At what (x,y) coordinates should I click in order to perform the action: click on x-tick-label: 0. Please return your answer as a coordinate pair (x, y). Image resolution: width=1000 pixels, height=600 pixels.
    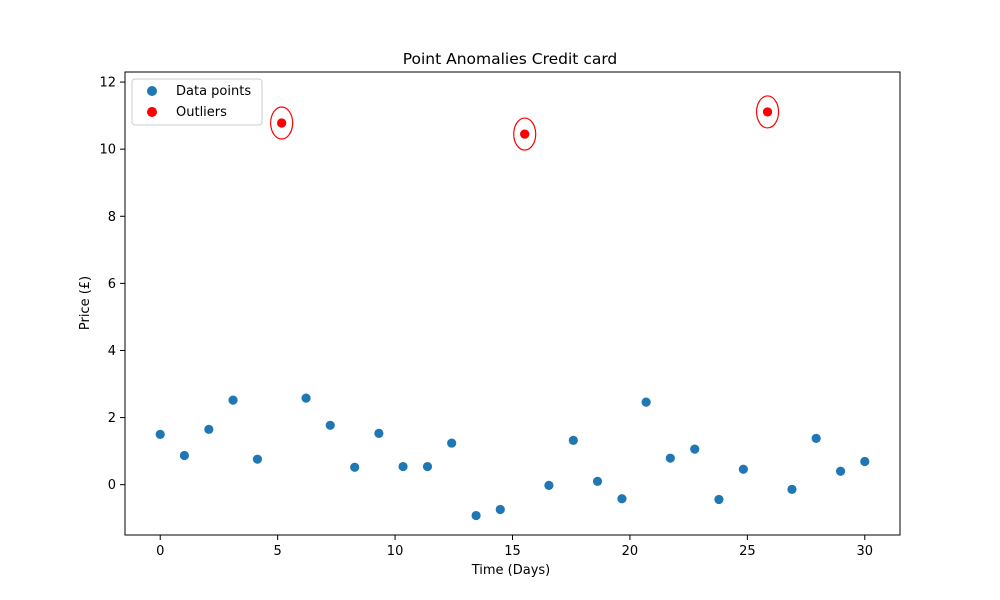
    Looking at the image, I should click on (160, 551).